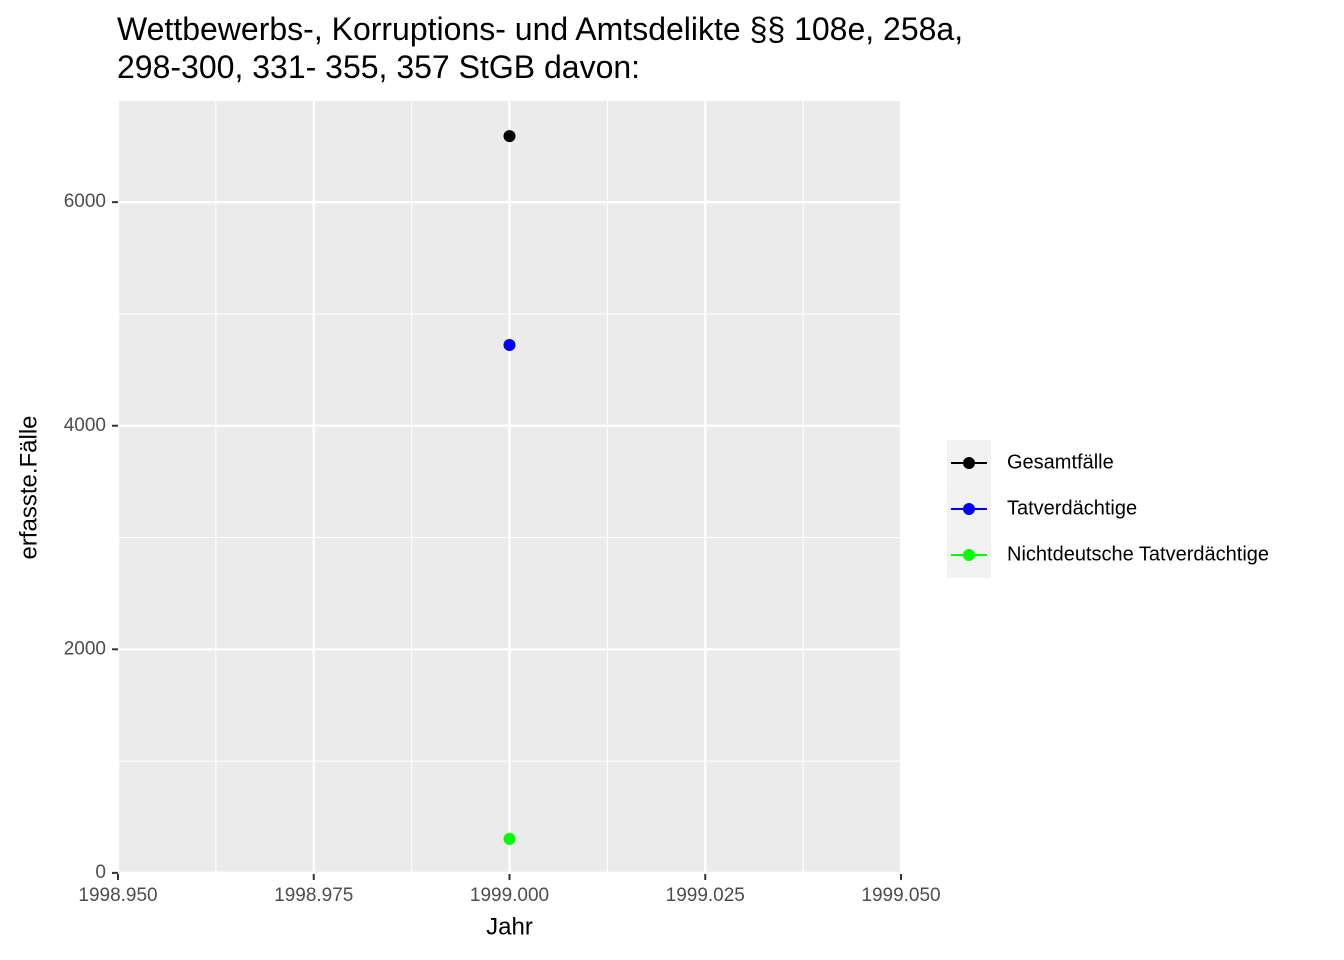  What do you see at coordinates (1138, 554) in the screenshot?
I see `legend-label: Nichtdeutsche Tatverdächtige` at bounding box center [1138, 554].